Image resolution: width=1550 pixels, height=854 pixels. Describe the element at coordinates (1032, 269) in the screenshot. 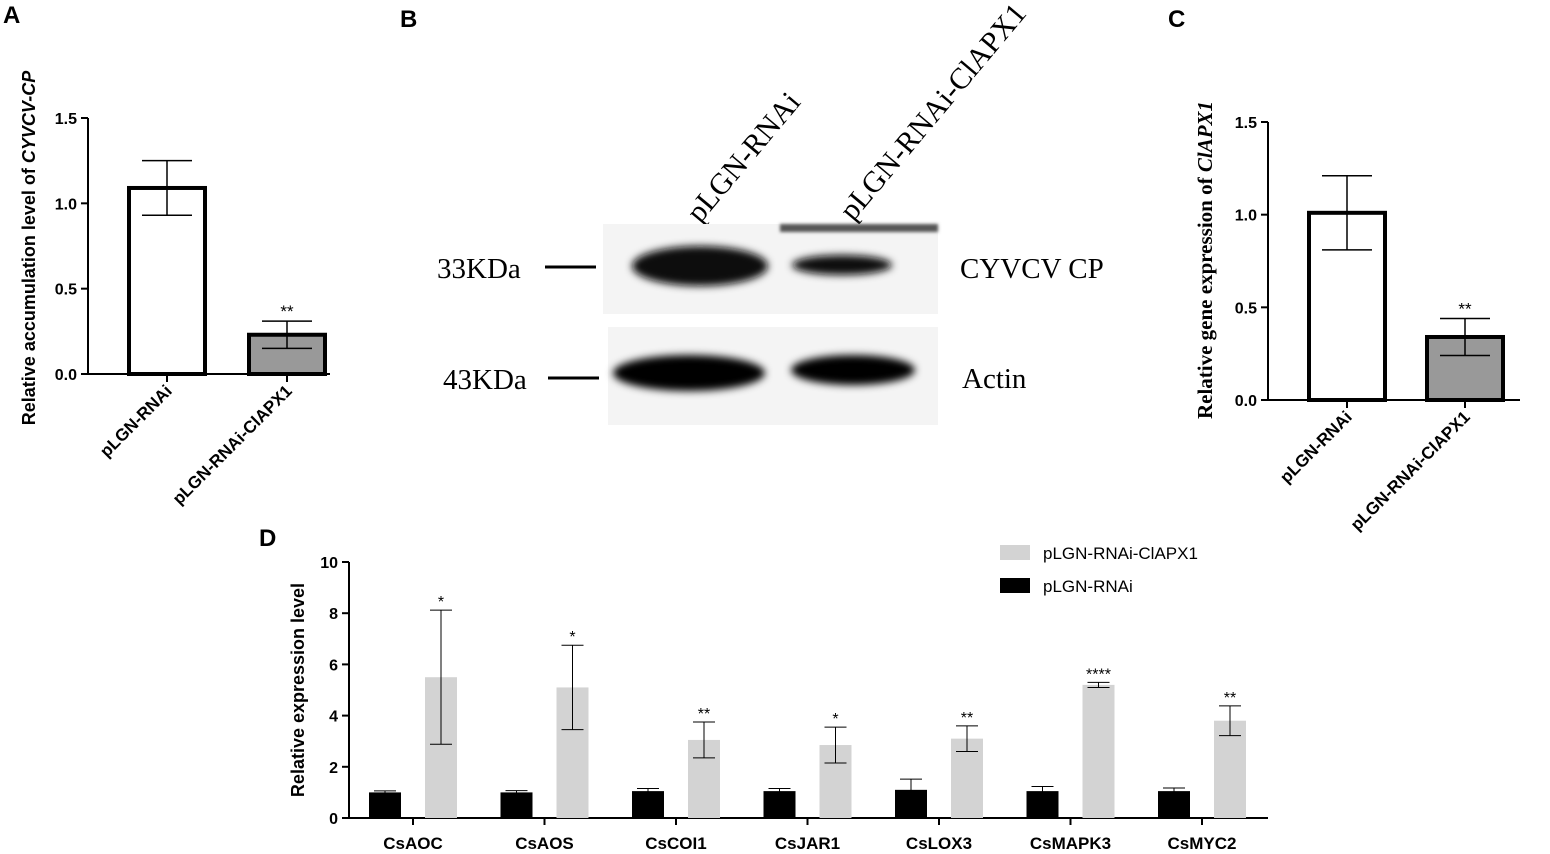

I see `target-cyvcv-cp: CYVCV CP` at that location.